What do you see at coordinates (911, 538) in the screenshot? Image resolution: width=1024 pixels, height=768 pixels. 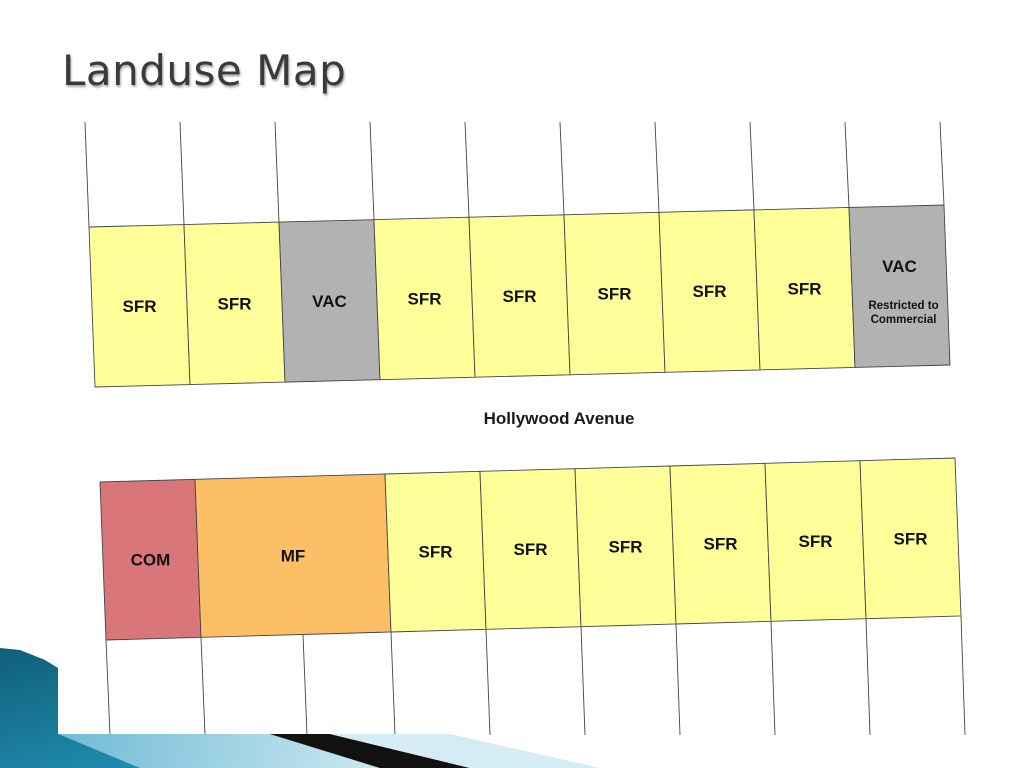 I see `south-parcel-8-label: SFR` at bounding box center [911, 538].